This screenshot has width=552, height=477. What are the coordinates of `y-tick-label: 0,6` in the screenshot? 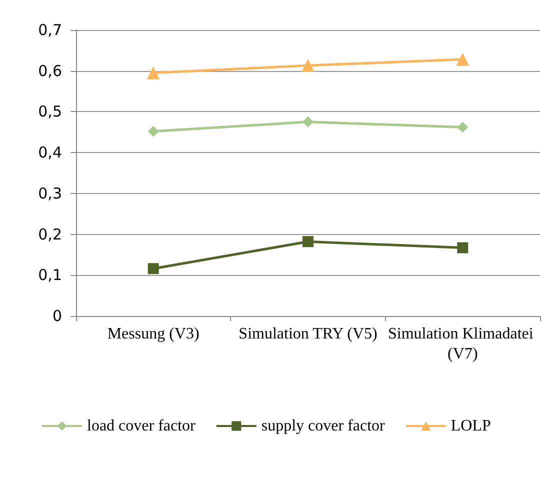 It's located at (50, 71).